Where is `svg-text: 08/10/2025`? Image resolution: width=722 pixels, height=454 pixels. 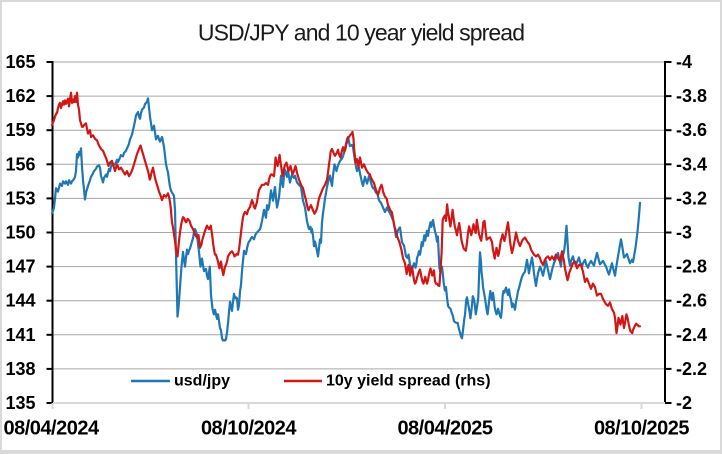
svg-text: 08/10/2025 is located at coordinates (641, 429).